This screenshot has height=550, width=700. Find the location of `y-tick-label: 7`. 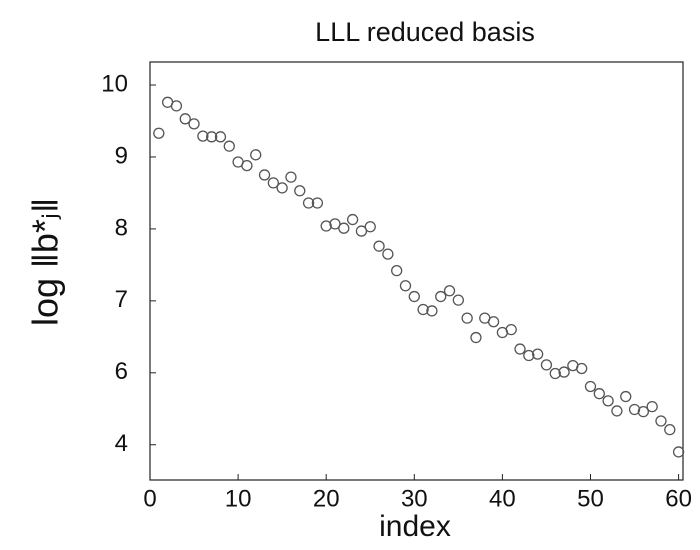

y-tick-label: 7 is located at coordinates (121, 299).